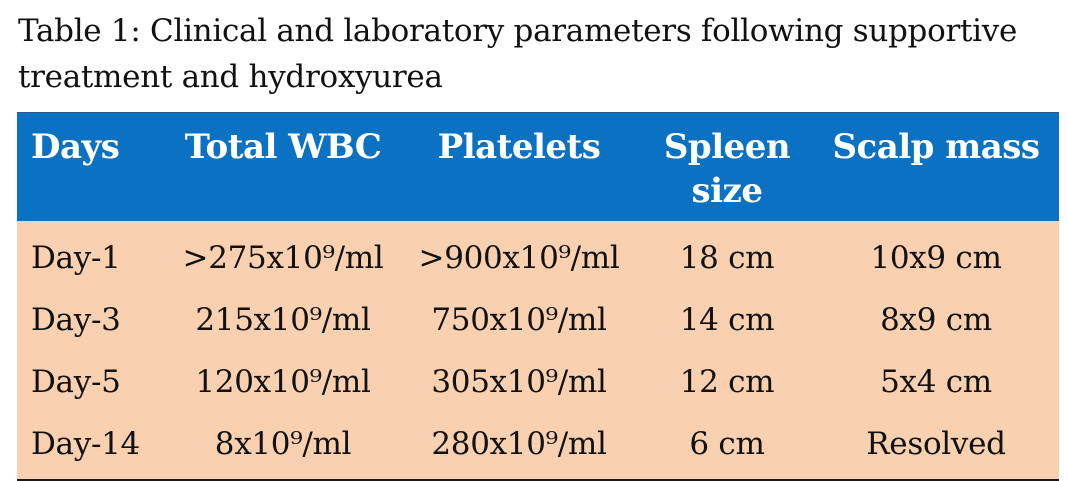  I want to click on cell-total-wbc: >275x10⁹/ml, so click(283, 258).